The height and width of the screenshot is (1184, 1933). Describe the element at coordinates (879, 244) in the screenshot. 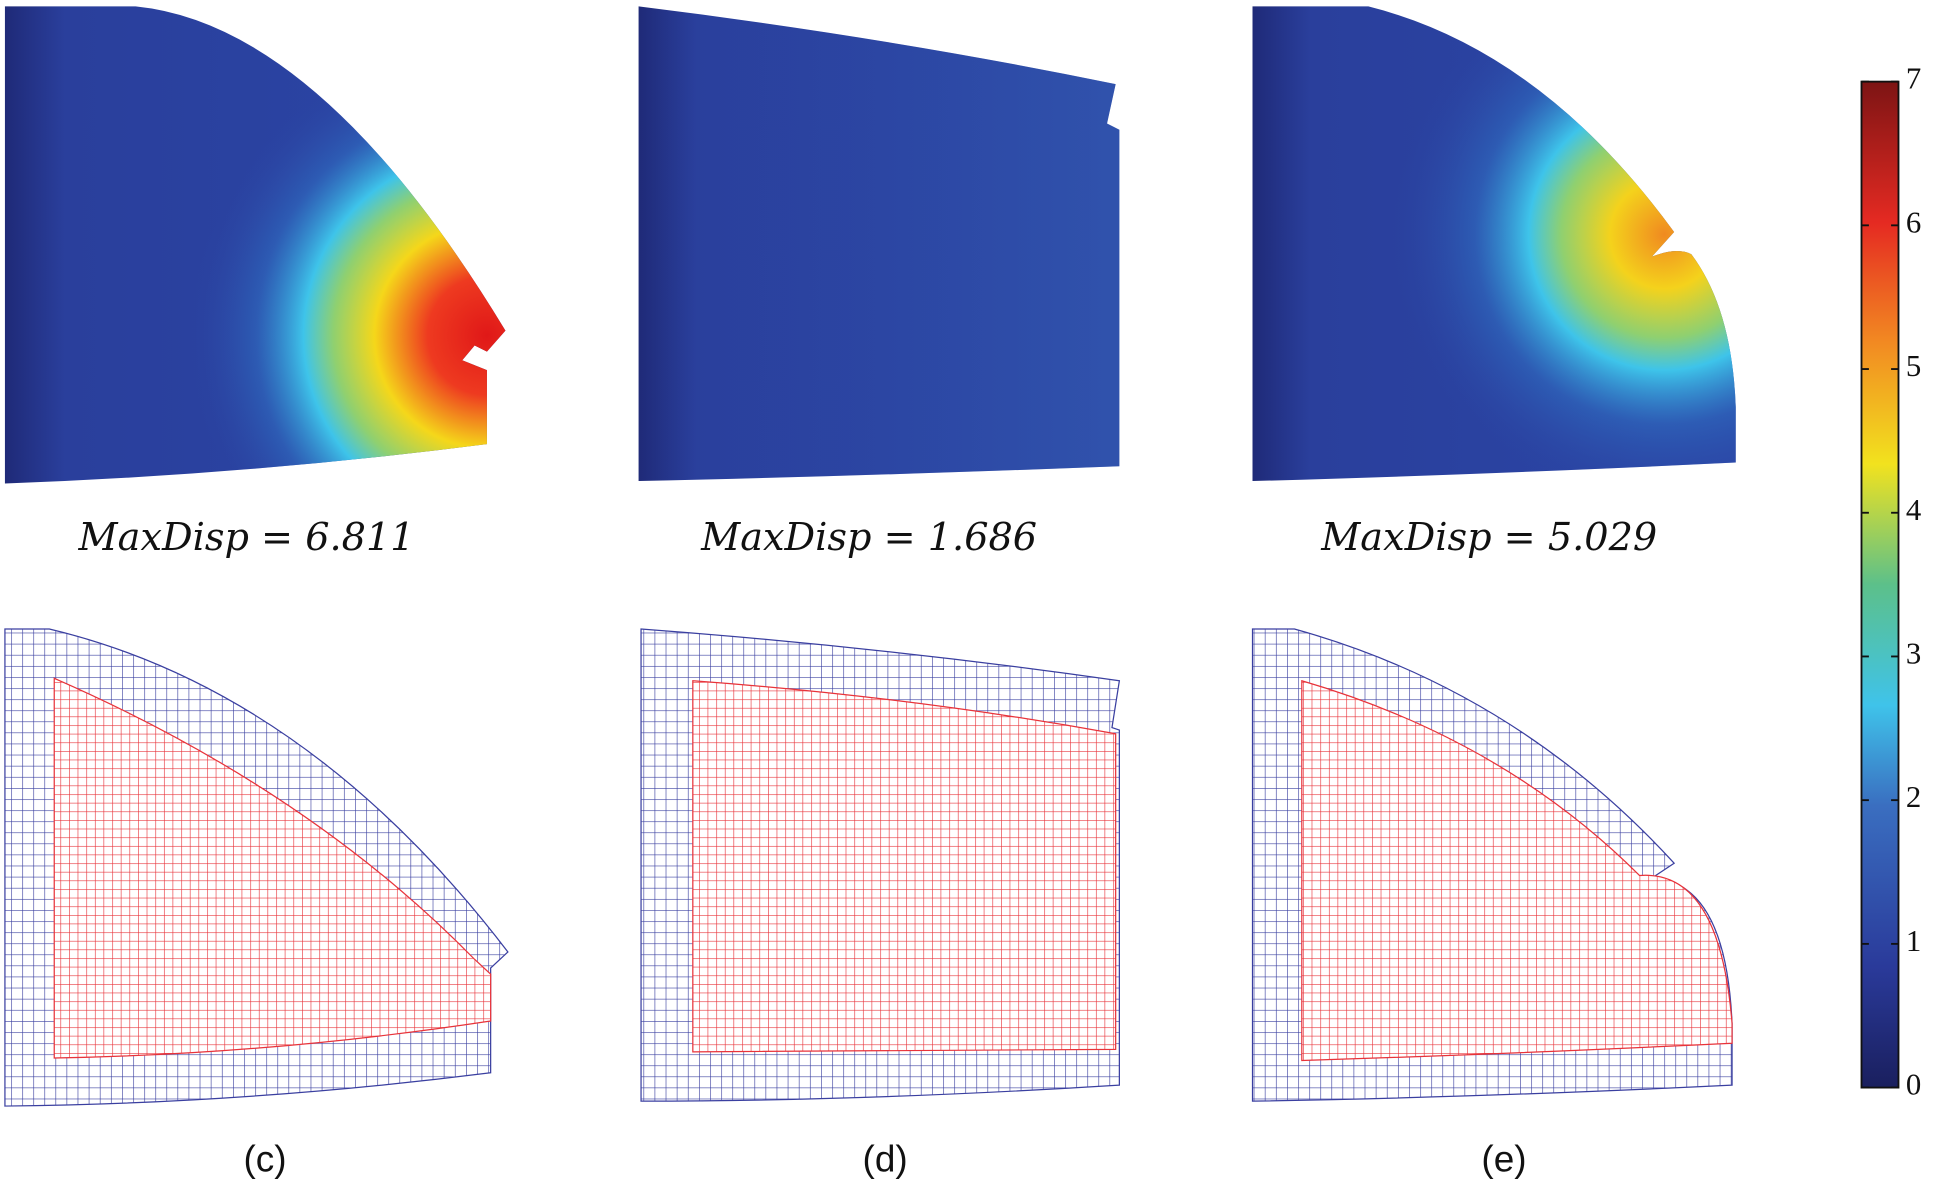

I see `contour-d` at that location.